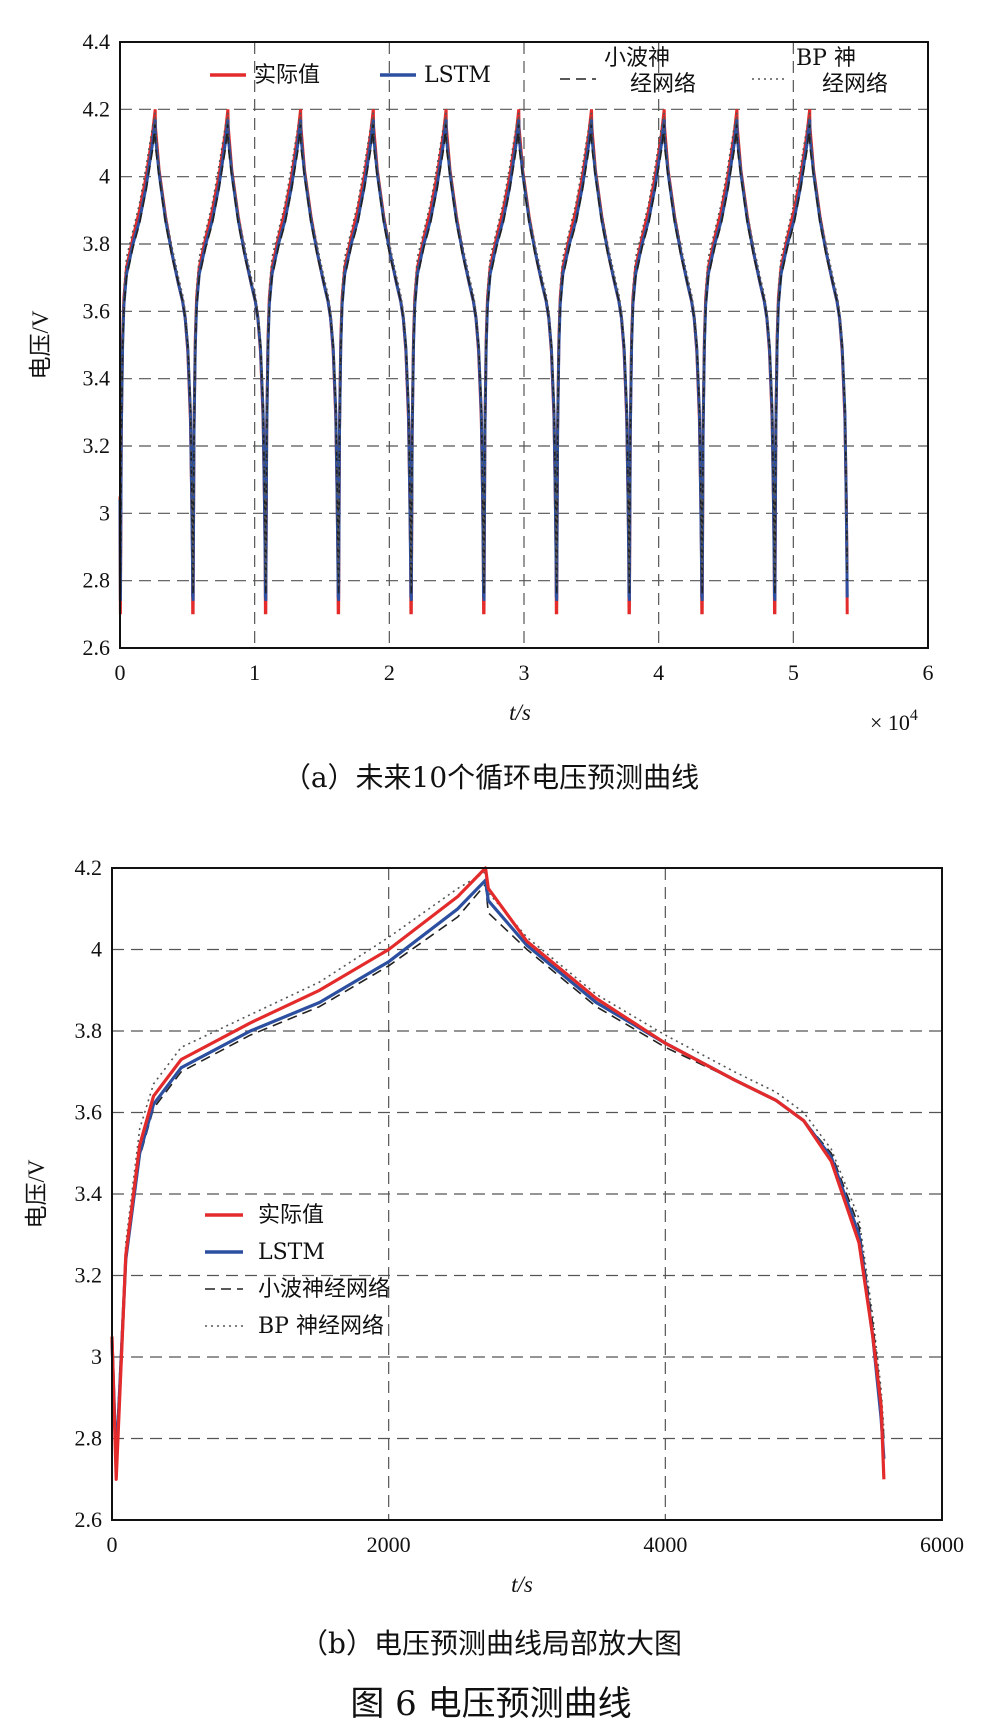 This screenshot has height=1725, width=982. Describe the element at coordinates (89, 1438) in the screenshot. I see `chart-b-y-tick-label: 2.8` at that location.